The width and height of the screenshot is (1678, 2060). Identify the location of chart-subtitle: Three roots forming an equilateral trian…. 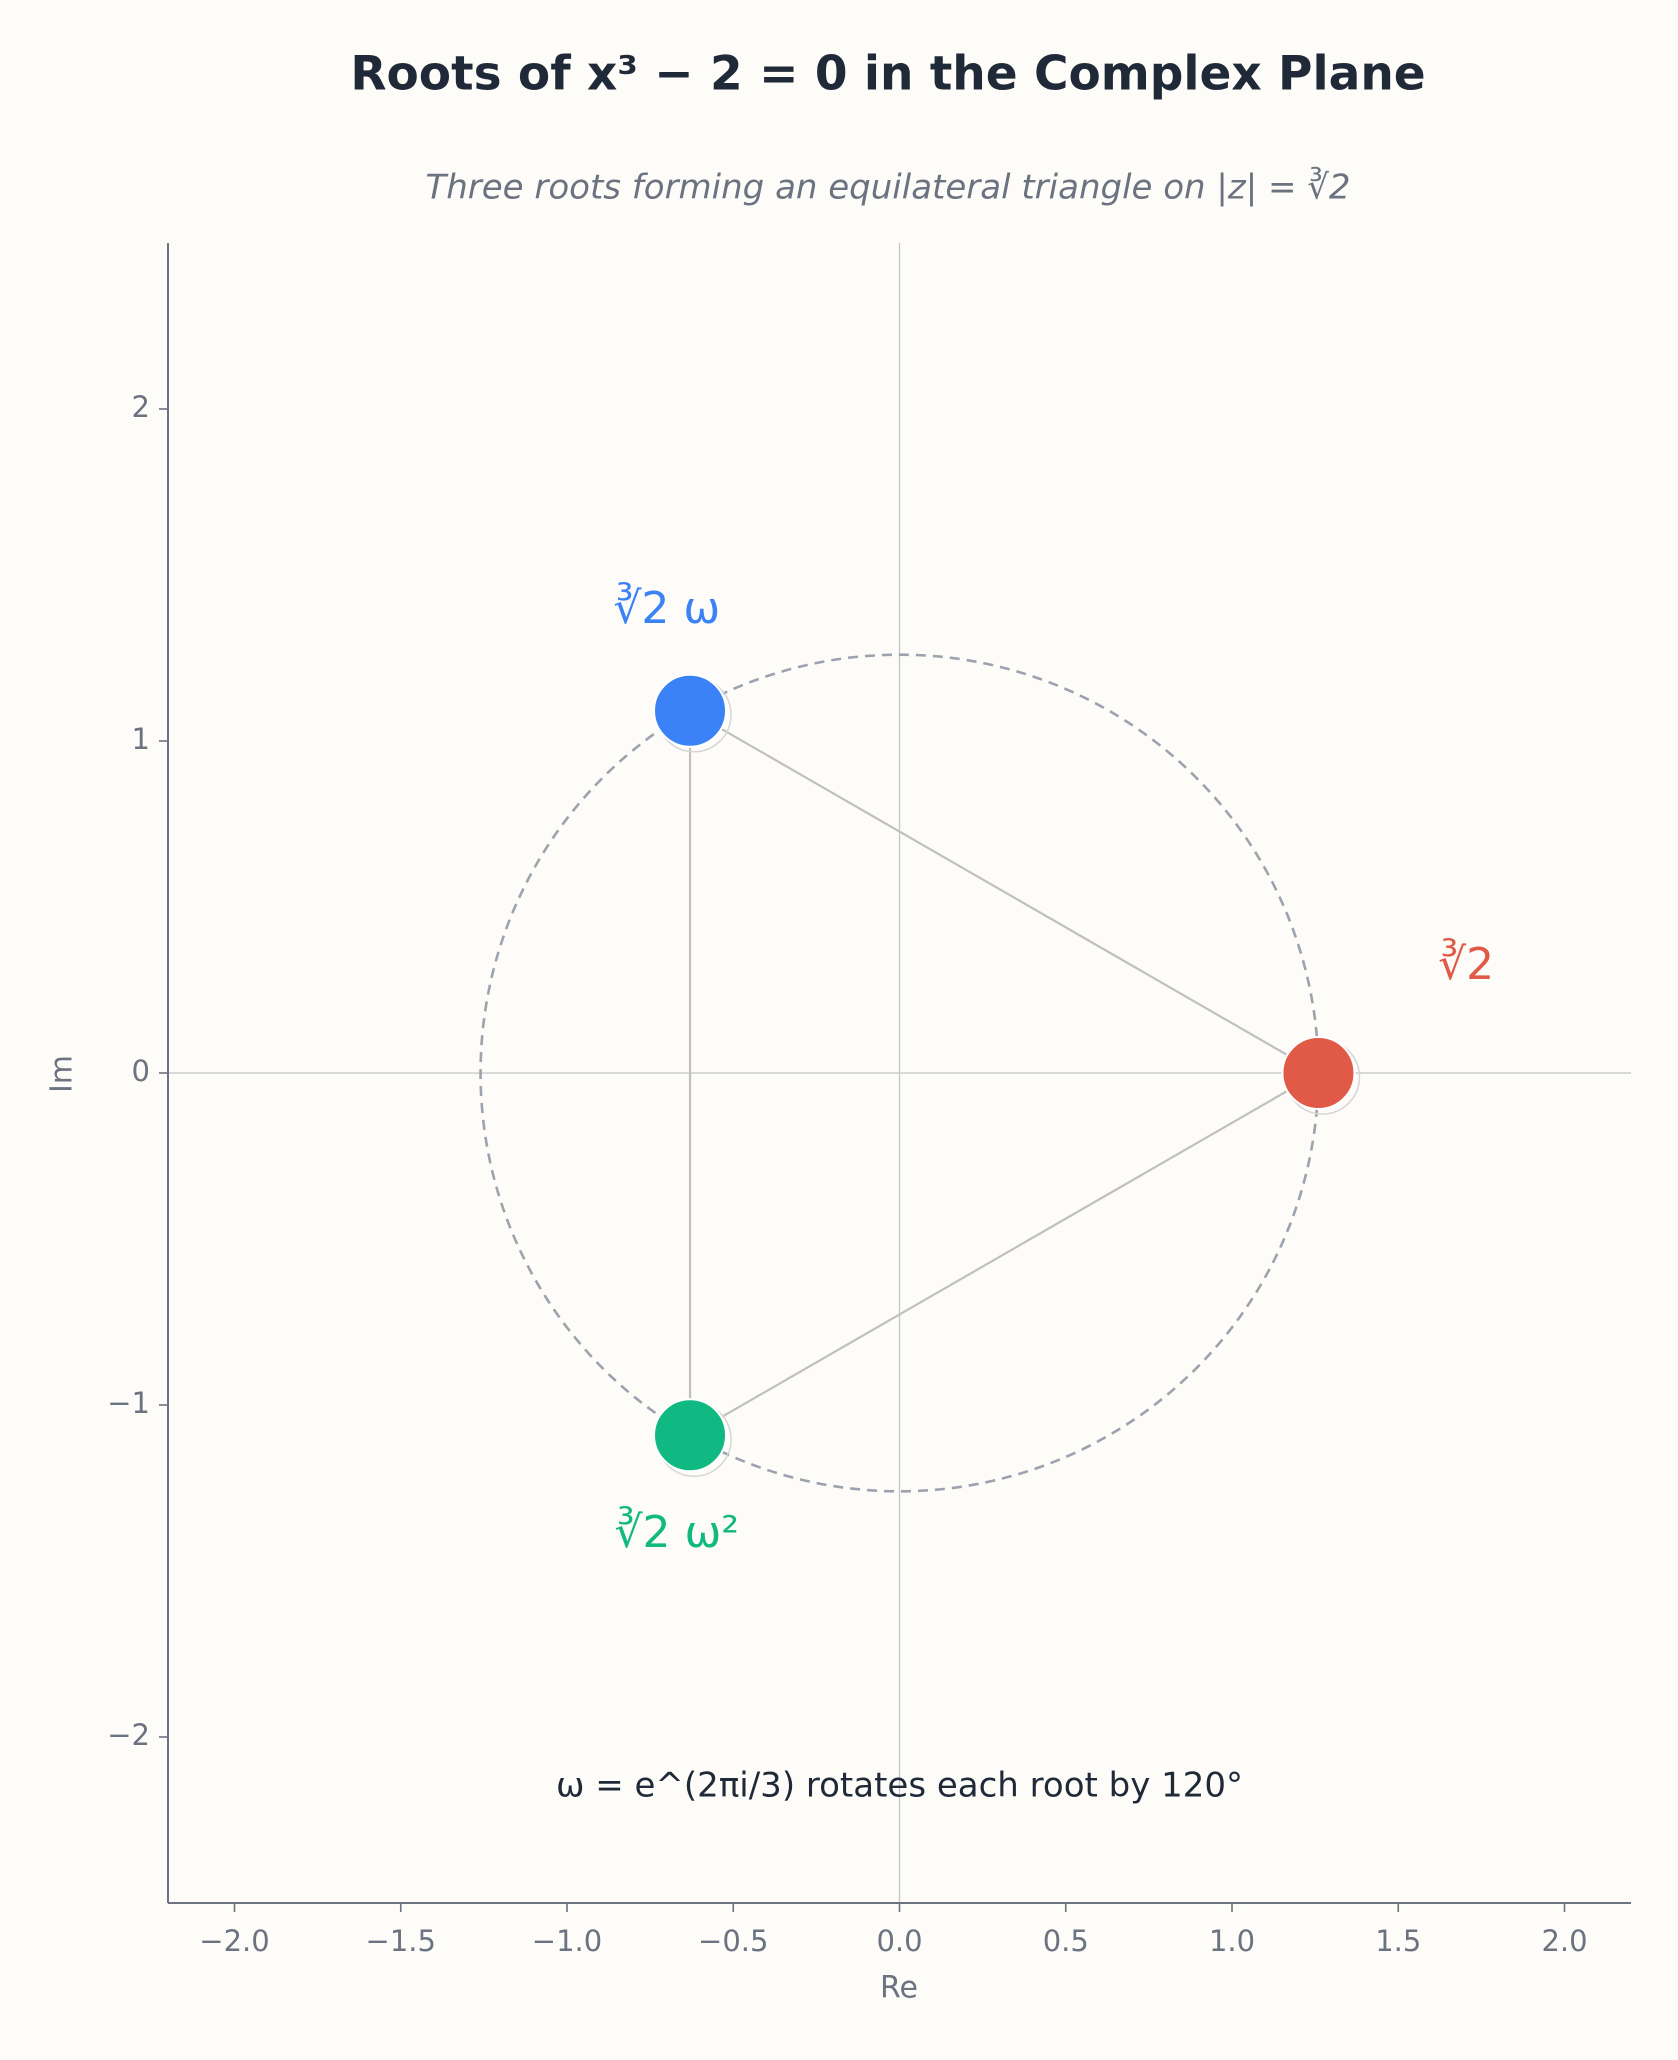
(887, 187).